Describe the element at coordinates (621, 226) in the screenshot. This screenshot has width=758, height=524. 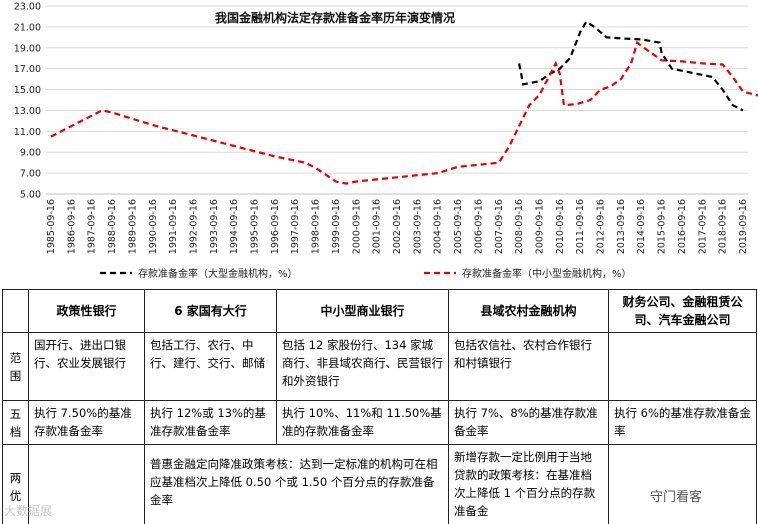
I see `x-tick-label: 2013-09-16` at that location.